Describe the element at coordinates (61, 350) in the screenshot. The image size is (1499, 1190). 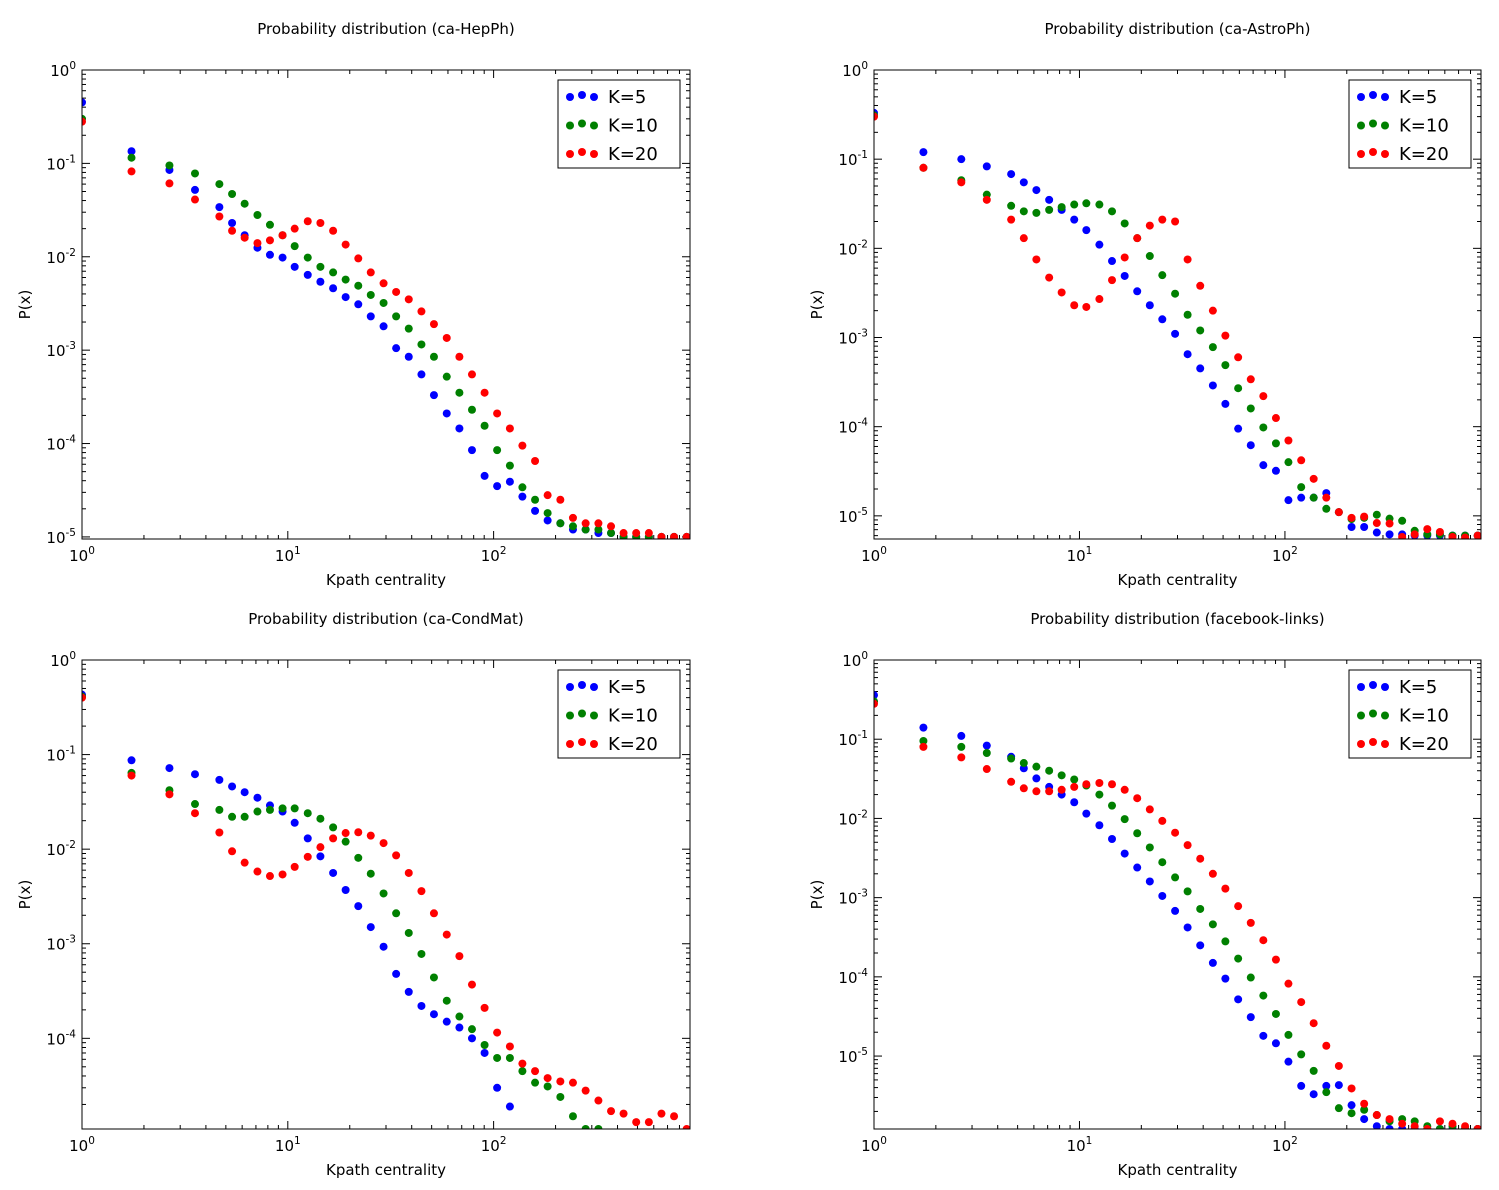
I see `y-tick-label: 10⁻³` at that location.